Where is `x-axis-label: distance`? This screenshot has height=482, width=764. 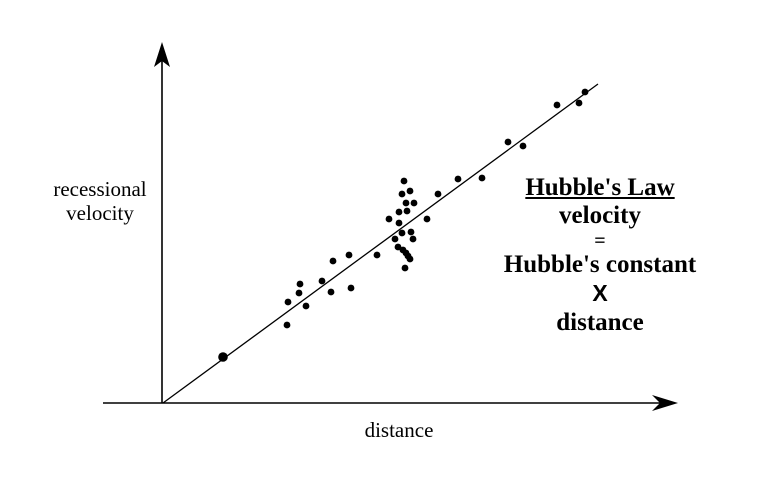
x-axis-label: distance is located at coordinates (399, 430).